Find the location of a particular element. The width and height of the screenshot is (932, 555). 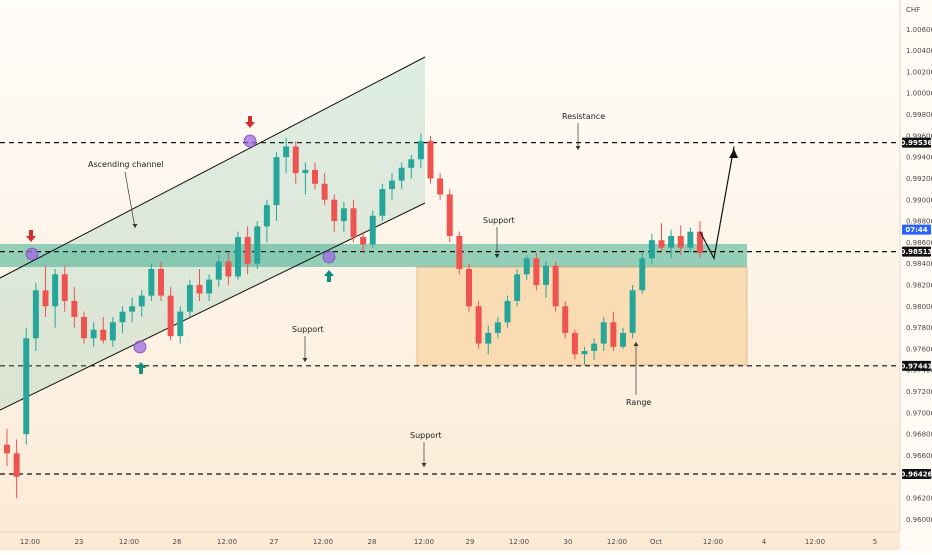

down-arrow-icon is located at coordinates (250, 119).